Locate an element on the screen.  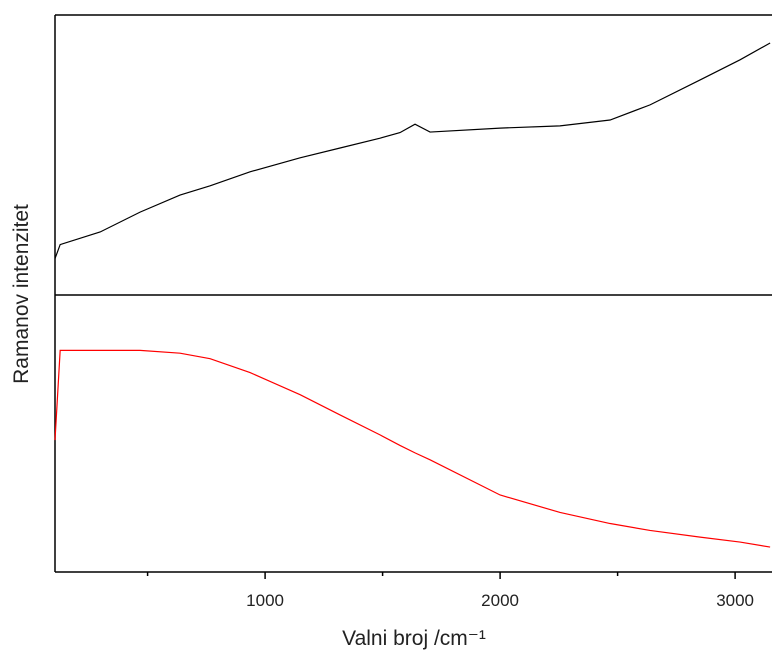
x-tick-label: 1000 is located at coordinates (265, 600).